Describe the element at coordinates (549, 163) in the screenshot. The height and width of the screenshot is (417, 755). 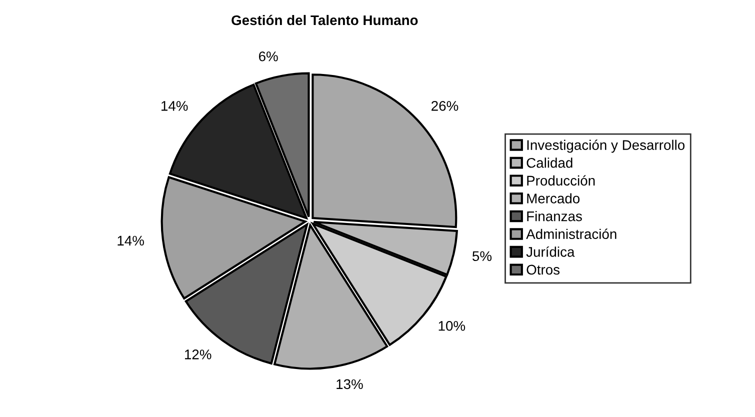
I see `legend-label: Calidad` at that location.